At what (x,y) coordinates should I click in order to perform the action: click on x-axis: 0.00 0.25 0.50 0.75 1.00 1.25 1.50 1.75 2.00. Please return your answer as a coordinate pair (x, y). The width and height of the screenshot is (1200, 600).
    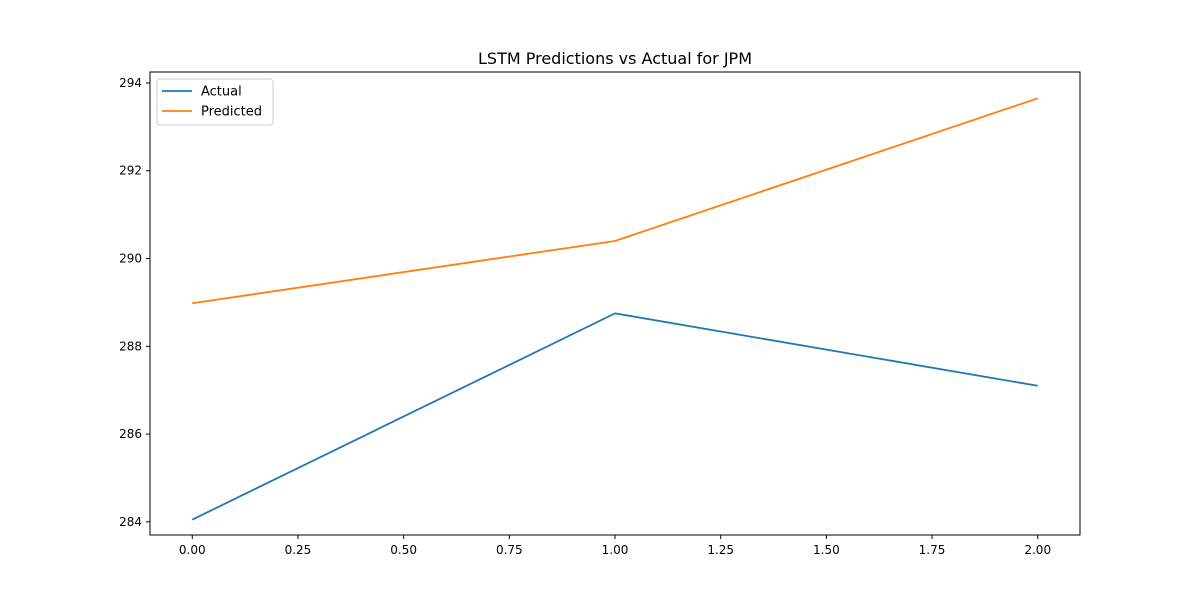
    Looking at the image, I should click on (615, 546).